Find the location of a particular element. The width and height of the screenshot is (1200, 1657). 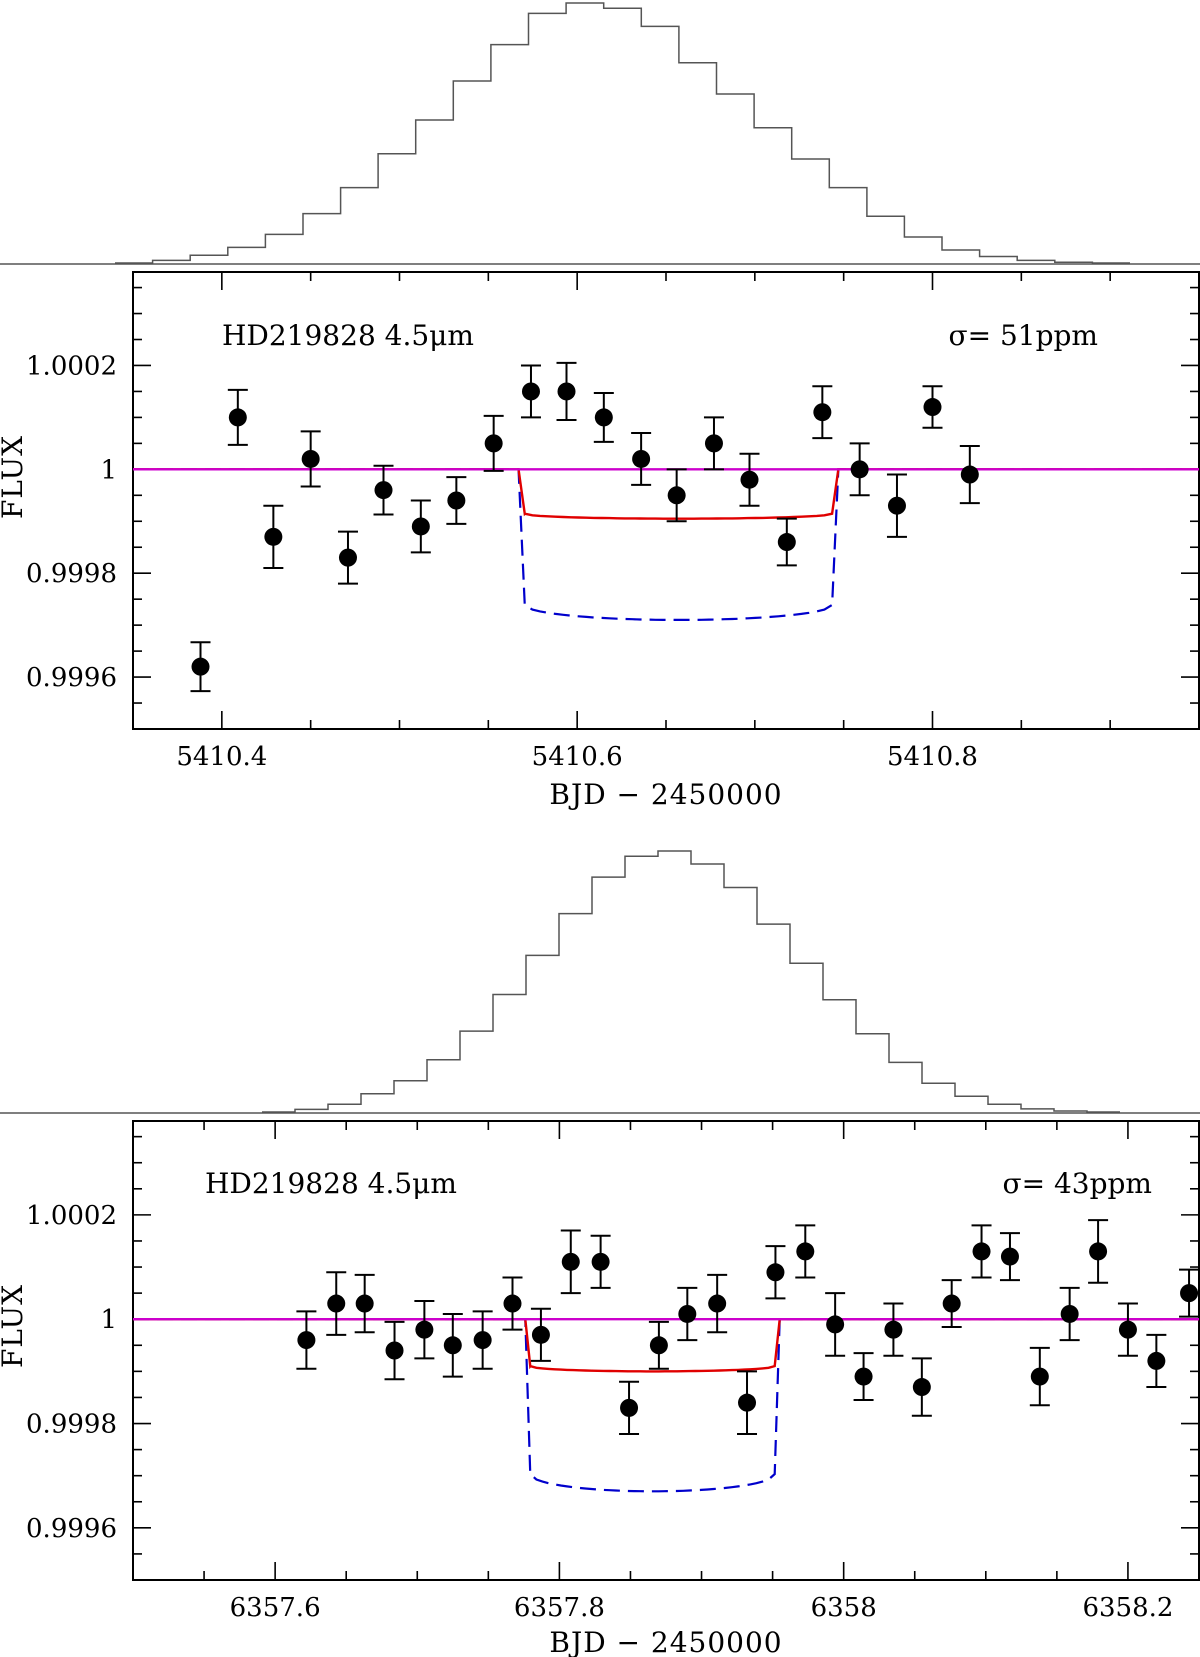

bottom-data-points is located at coordinates (748, 1327).